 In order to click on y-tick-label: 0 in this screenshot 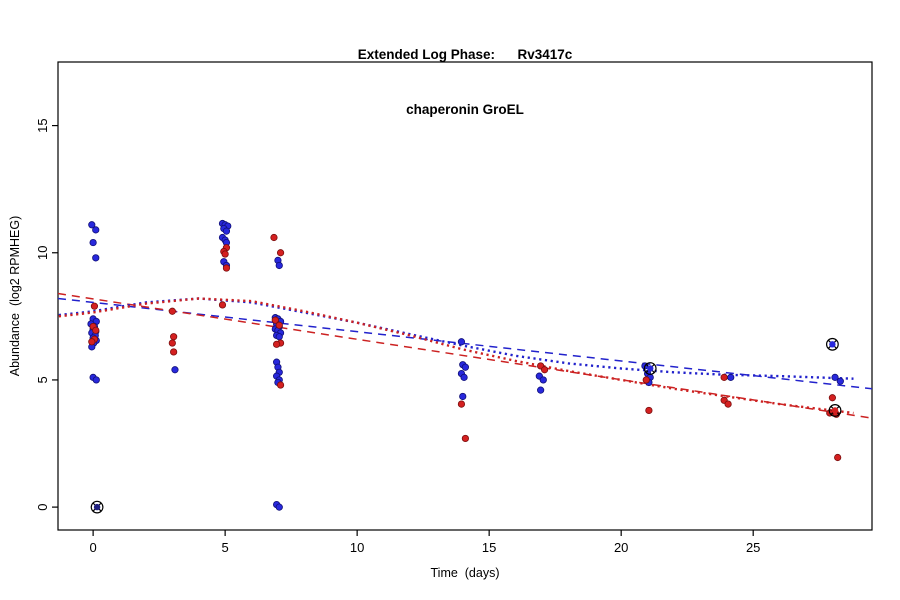, I will do `click(42, 506)`.